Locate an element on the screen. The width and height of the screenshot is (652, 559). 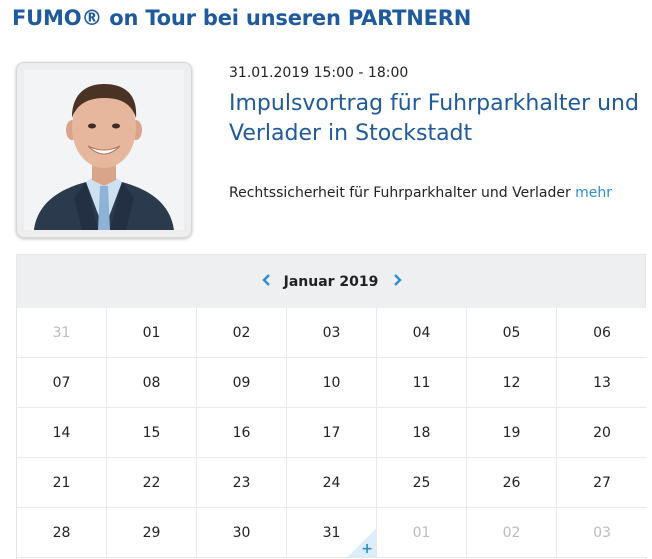
calendar-day-number: 18 is located at coordinates (421, 432).